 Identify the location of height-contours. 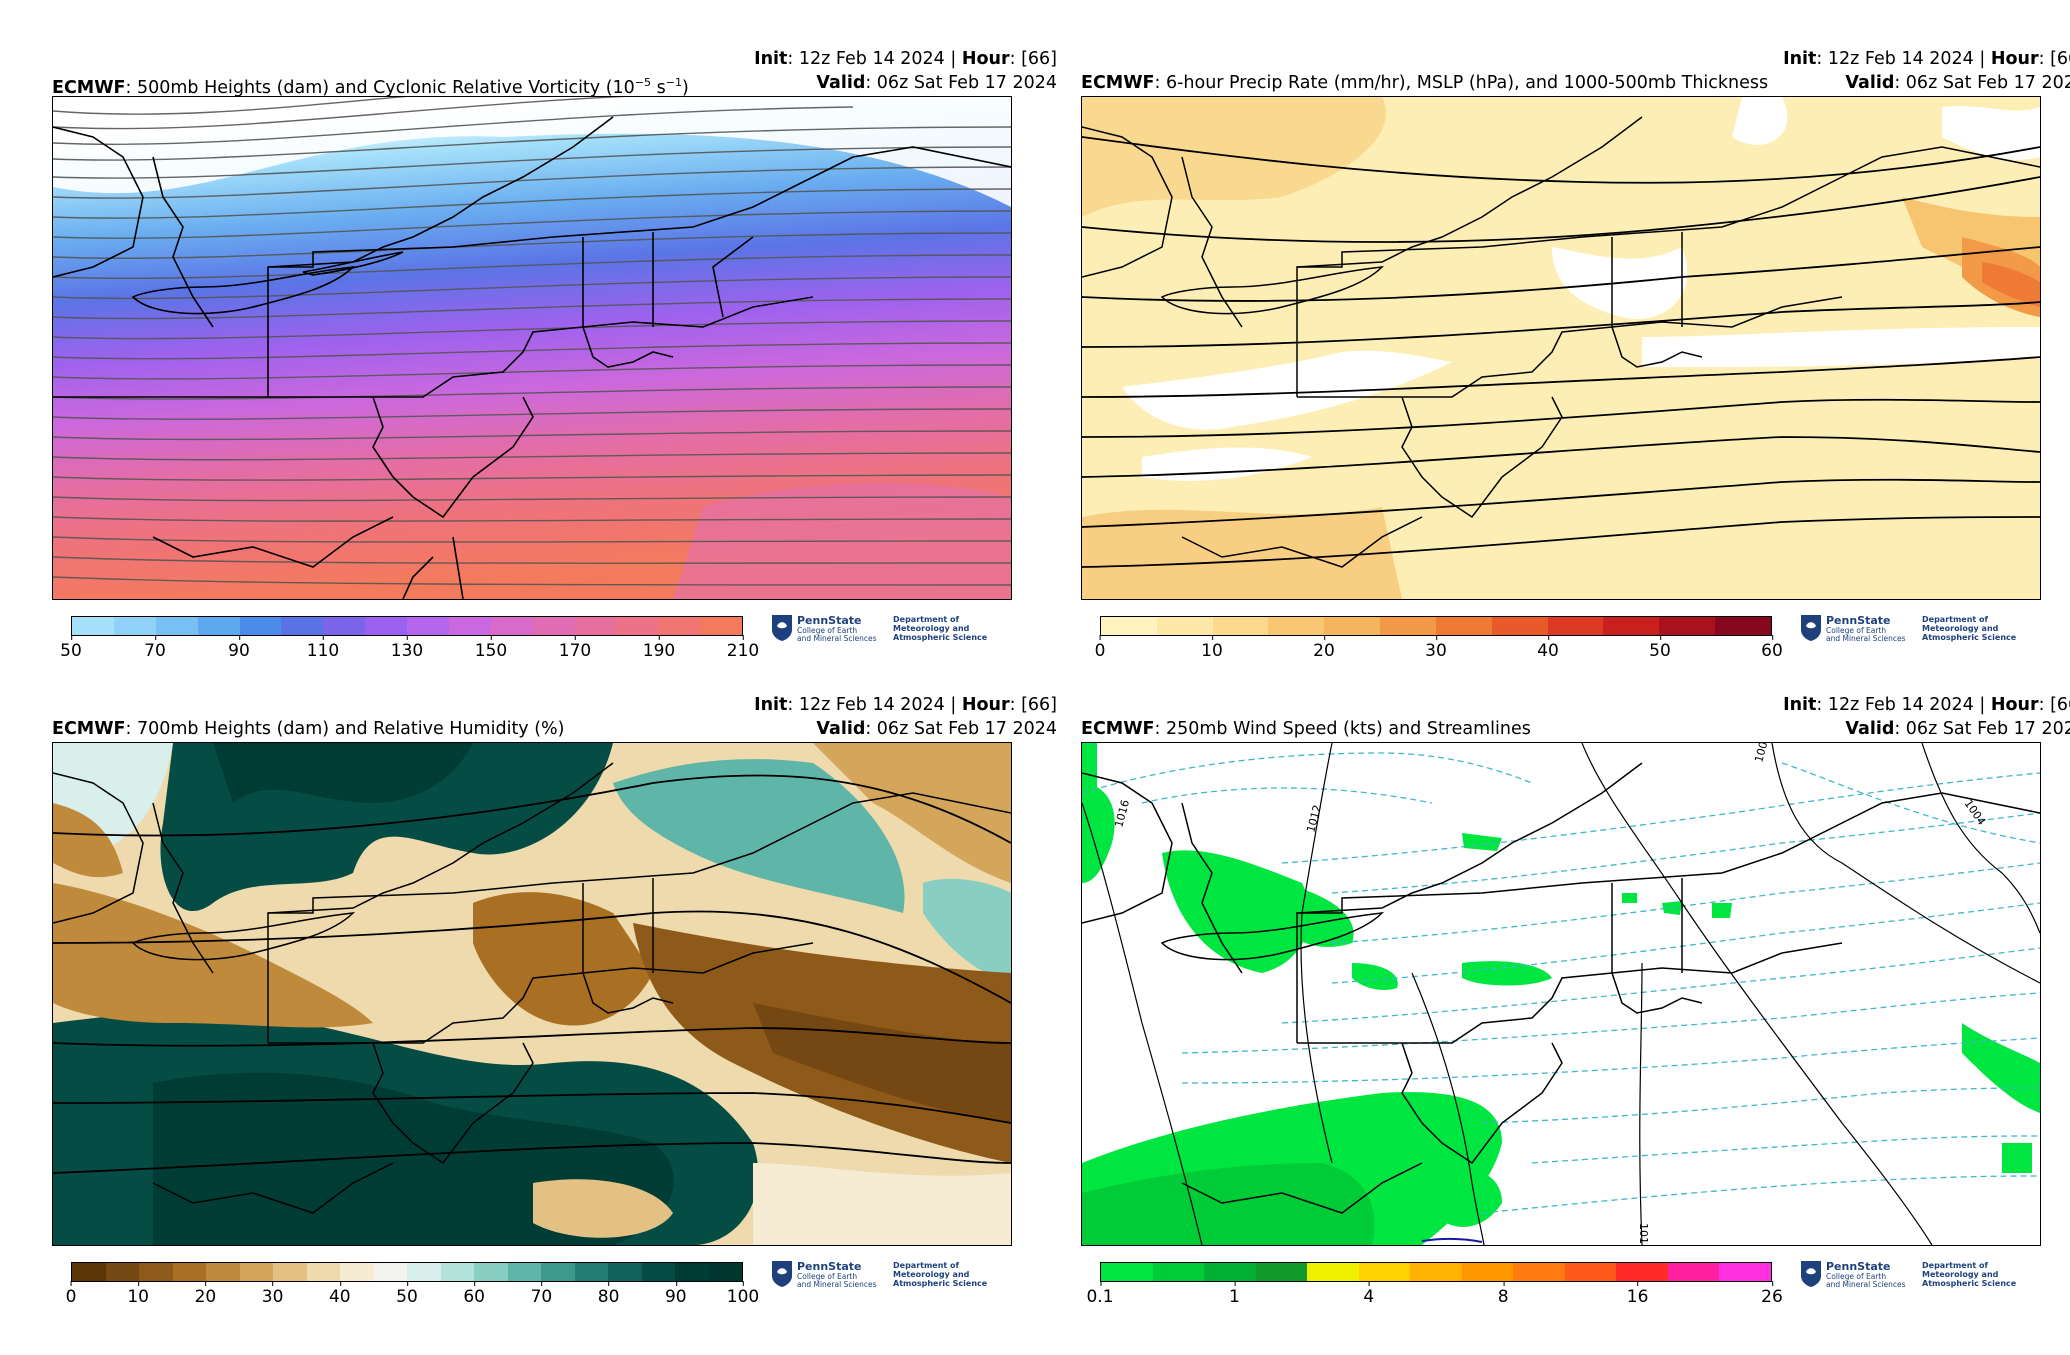
(532, 974).